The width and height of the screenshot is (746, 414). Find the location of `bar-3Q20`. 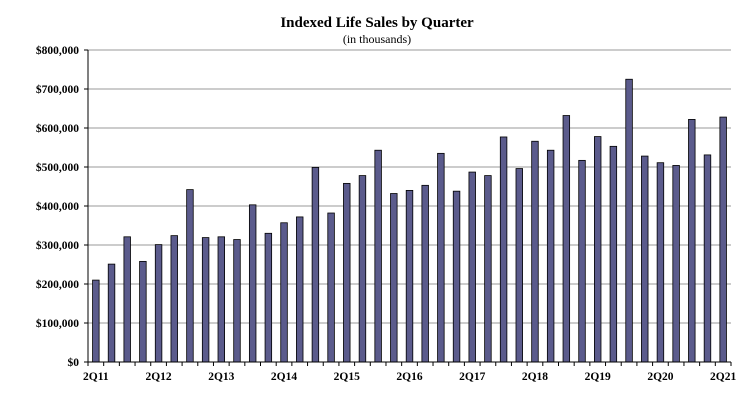

bar-3Q20 is located at coordinates (676, 264).